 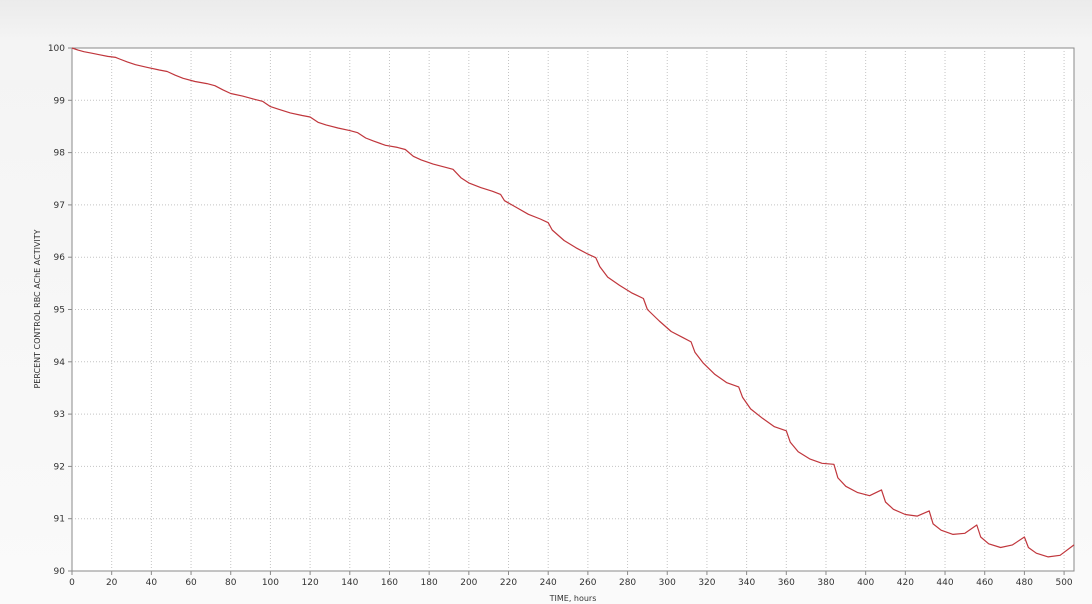 I want to click on x-tick-label: 0, so click(x=72, y=583).